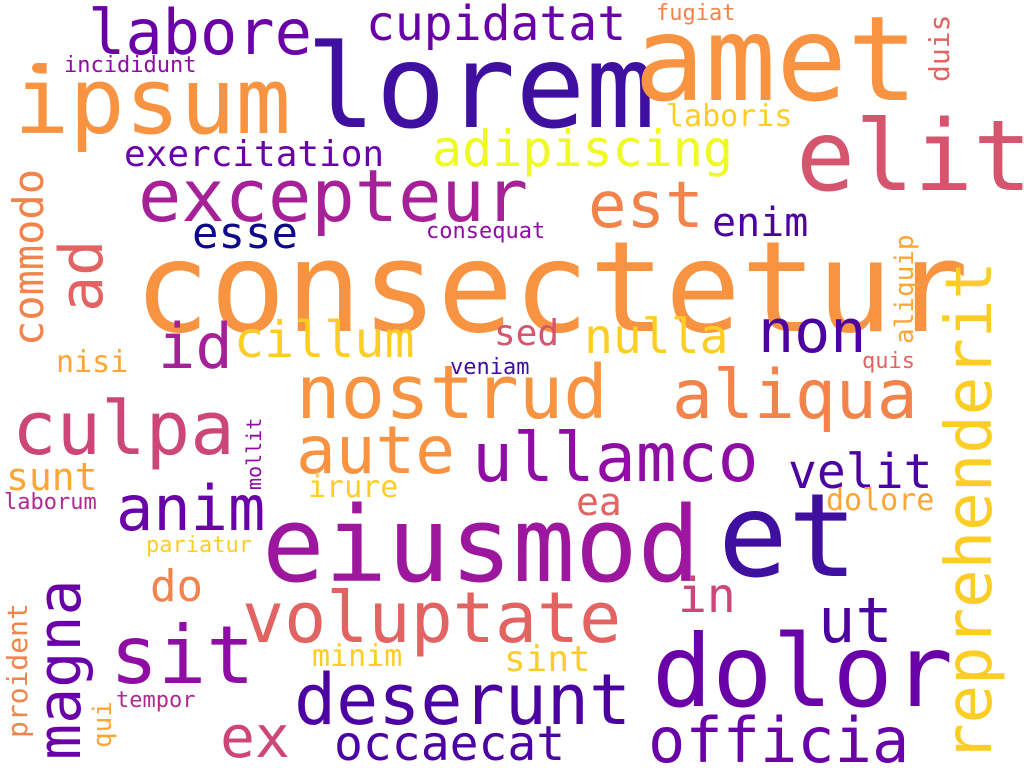 The height and width of the screenshot is (768, 1024). What do you see at coordinates (615, 458) in the screenshot?
I see `word-ullamco: ullamco` at bounding box center [615, 458].